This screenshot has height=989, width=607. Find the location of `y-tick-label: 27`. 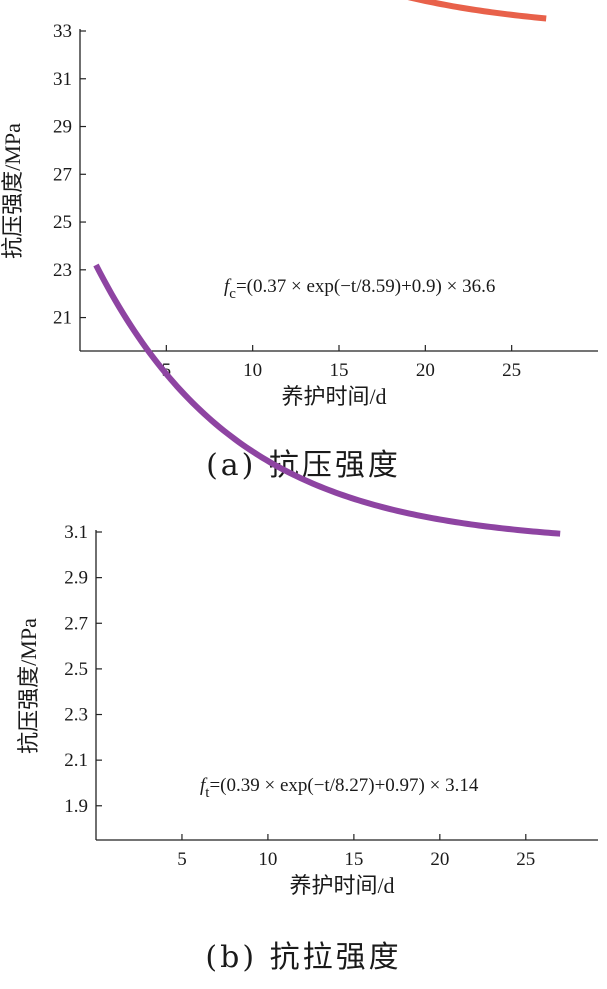

y-tick-label: 27 is located at coordinates (62, 174).